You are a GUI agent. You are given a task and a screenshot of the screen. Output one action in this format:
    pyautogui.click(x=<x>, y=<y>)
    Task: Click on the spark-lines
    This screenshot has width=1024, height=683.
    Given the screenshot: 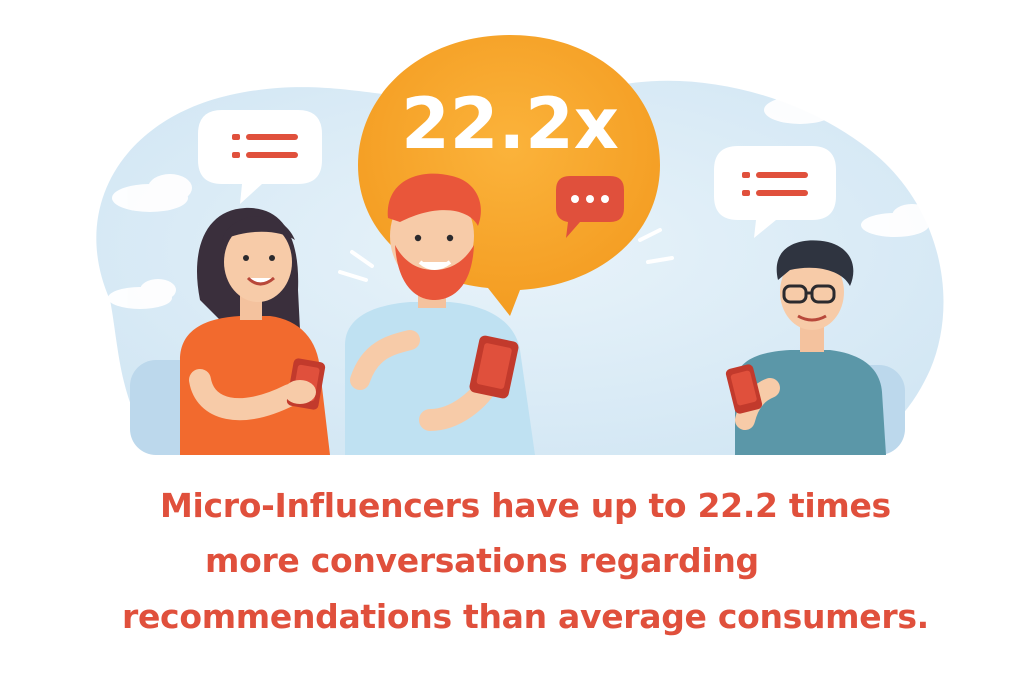 What is the action you would take?
    pyautogui.click(x=506, y=255)
    